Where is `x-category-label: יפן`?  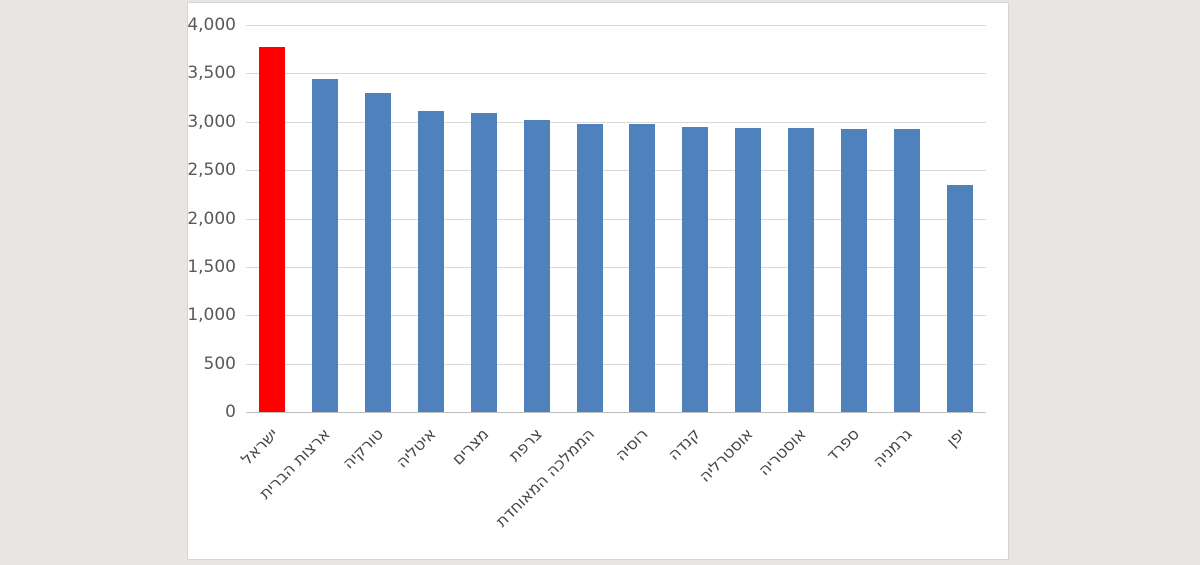
x-category-label: יפן is located at coordinates (955, 437).